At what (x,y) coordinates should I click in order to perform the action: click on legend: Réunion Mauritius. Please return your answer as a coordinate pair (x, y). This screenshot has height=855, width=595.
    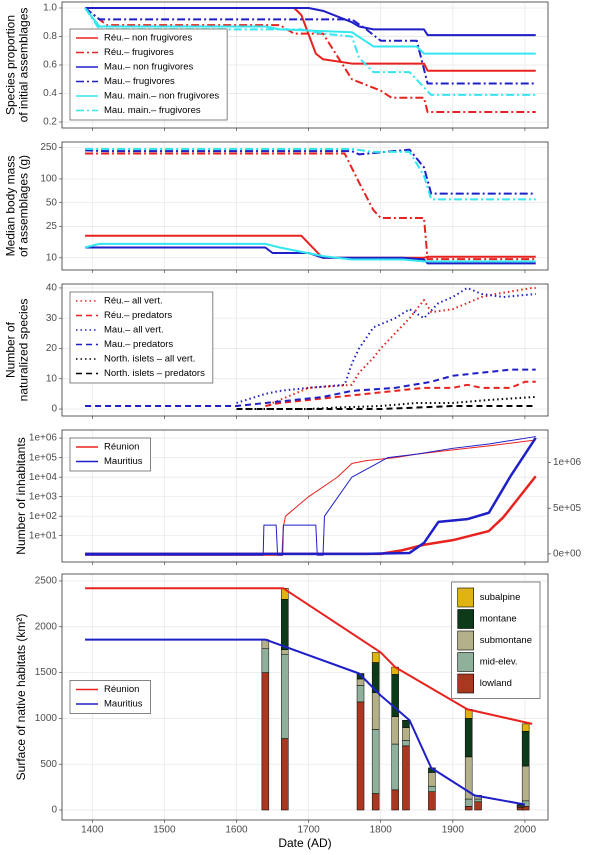
    Looking at the image, I should click on (110, 454).